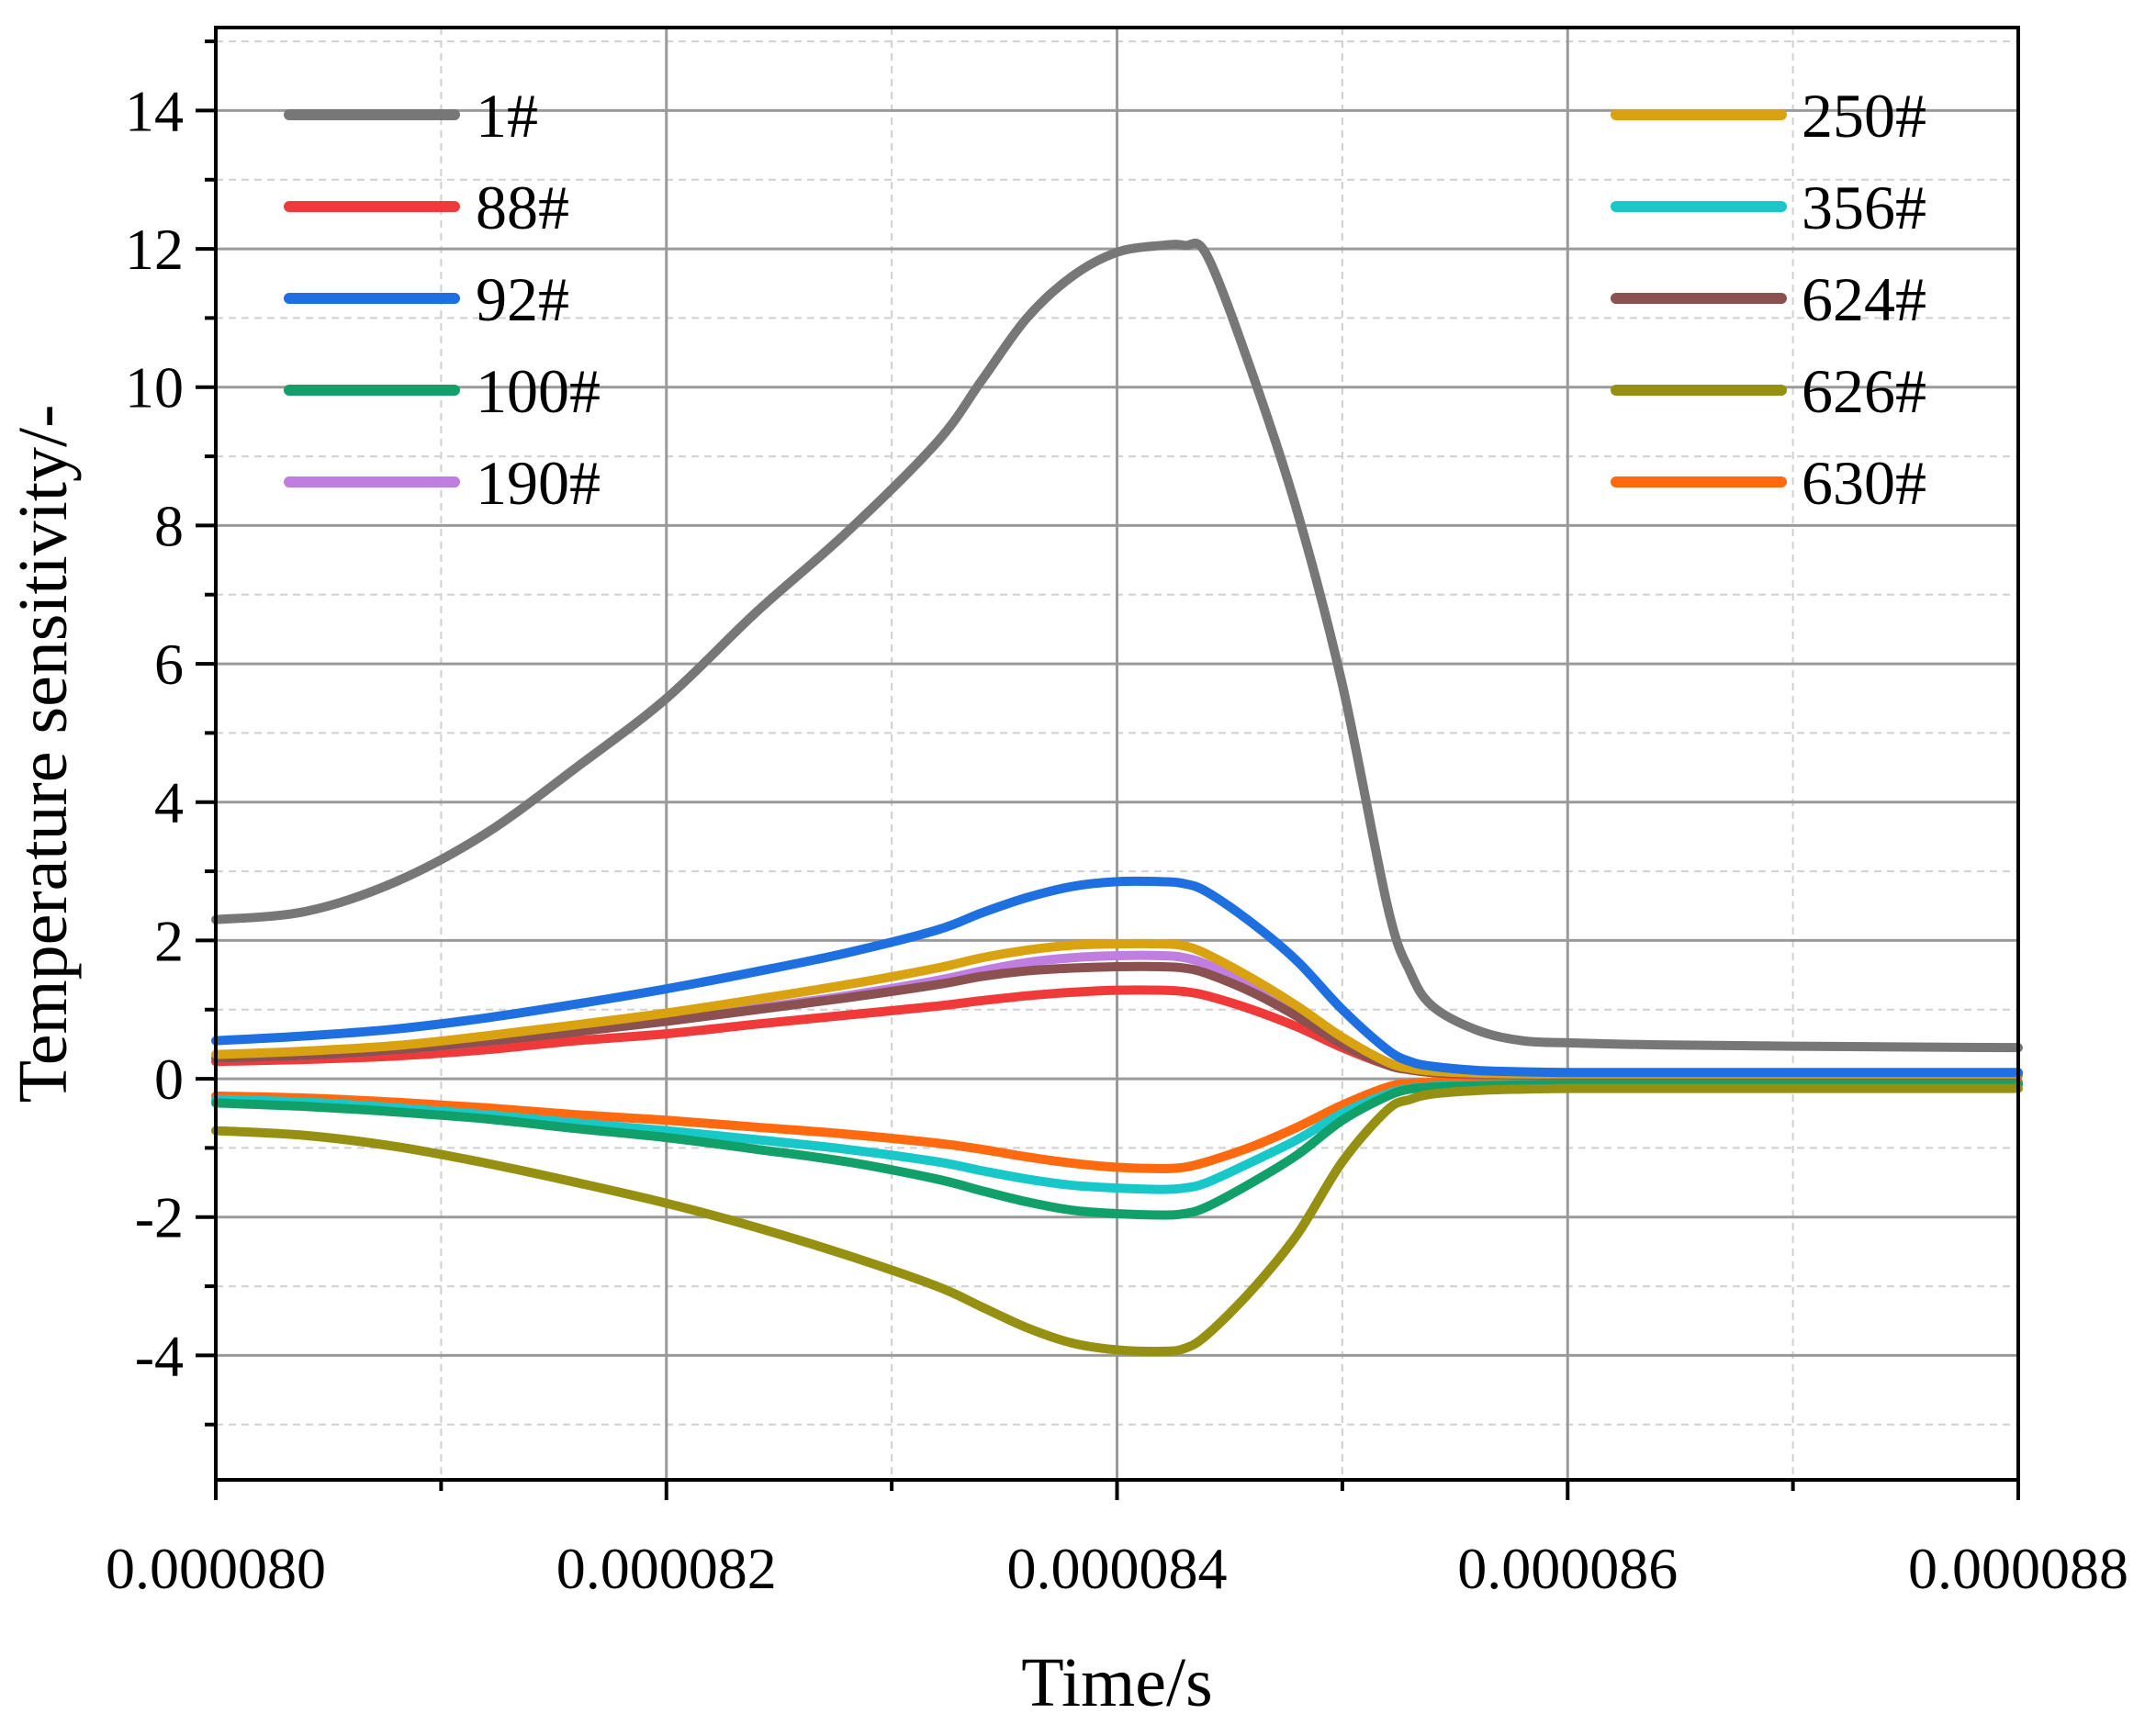 Image resolution: width=2156 pixels, height=1725 pixels. Describe the element at coordinates (507, 116) in the screenshot. I see `legend-label: 1#` at that location.